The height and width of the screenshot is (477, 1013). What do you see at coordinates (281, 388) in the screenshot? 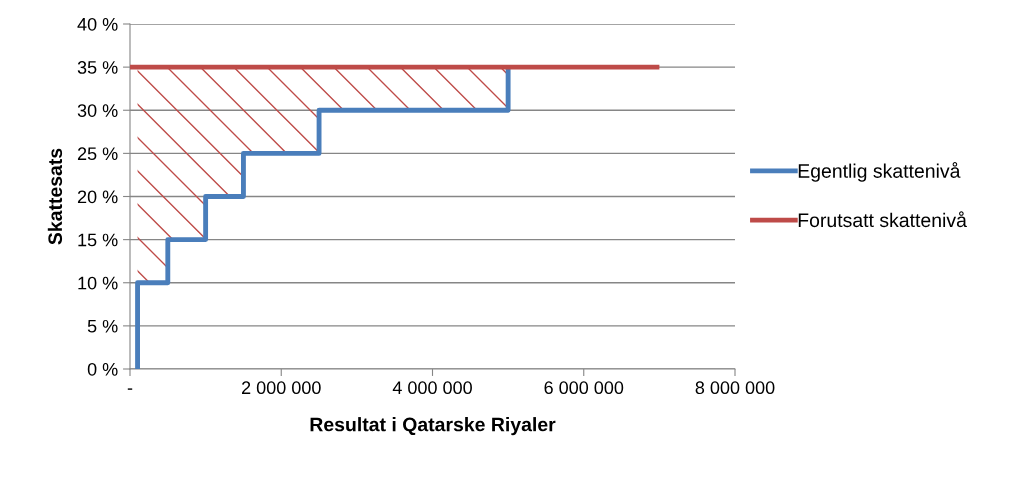
I see `x-tick-label: 2 000 000` at bounding box center [281, 388].